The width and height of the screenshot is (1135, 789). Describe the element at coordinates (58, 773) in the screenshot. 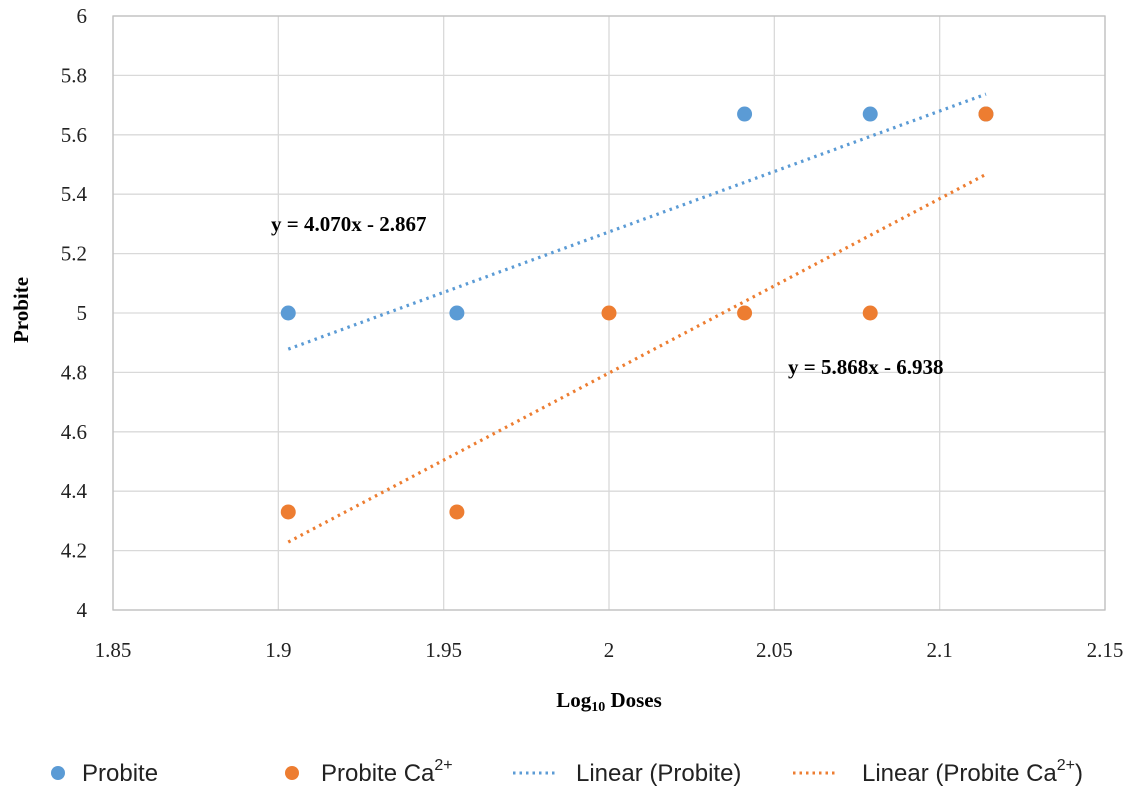

I see `legend-marker-probite` at that location.